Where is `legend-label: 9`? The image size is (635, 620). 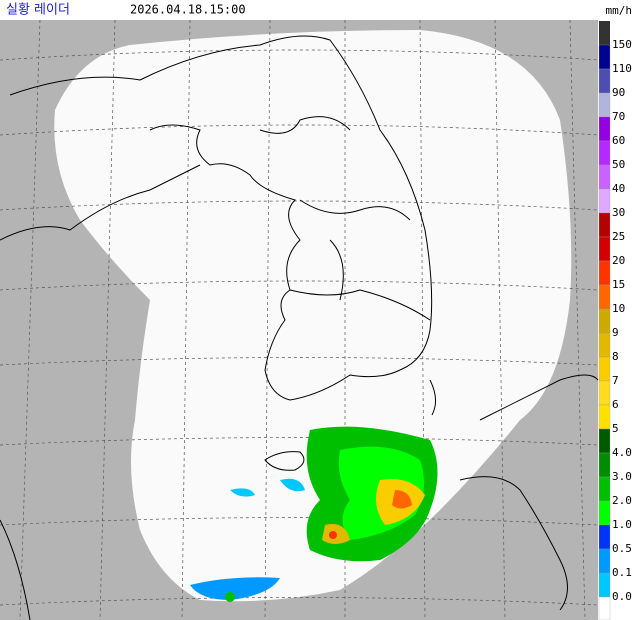 legend-label: 9 is located at coordinates (615, 332).